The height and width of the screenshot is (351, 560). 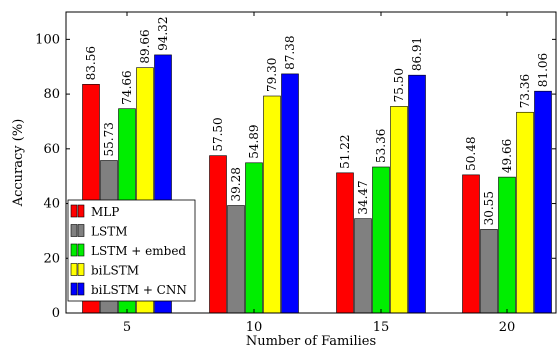 I want to click on legend-label: LSTM, so click(x=109, y=232).